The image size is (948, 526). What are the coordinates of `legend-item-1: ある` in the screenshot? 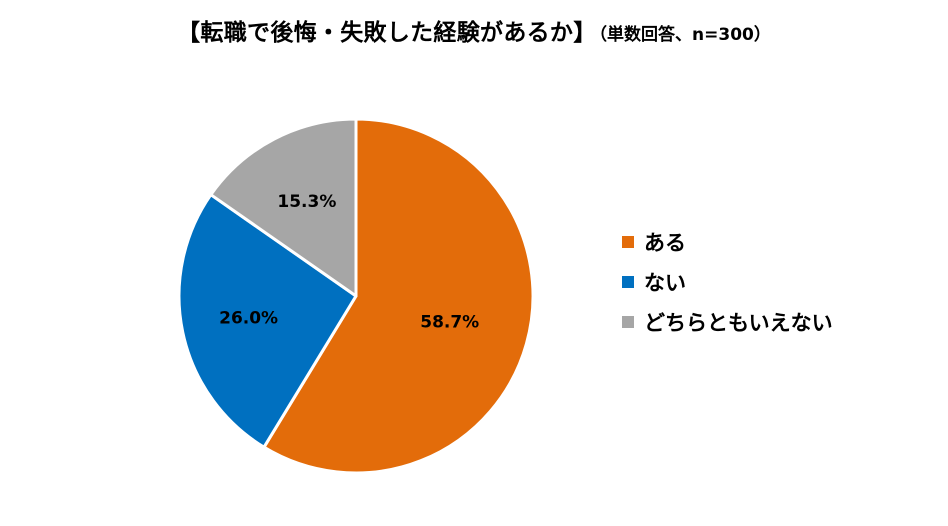 It's located at (727, 242).